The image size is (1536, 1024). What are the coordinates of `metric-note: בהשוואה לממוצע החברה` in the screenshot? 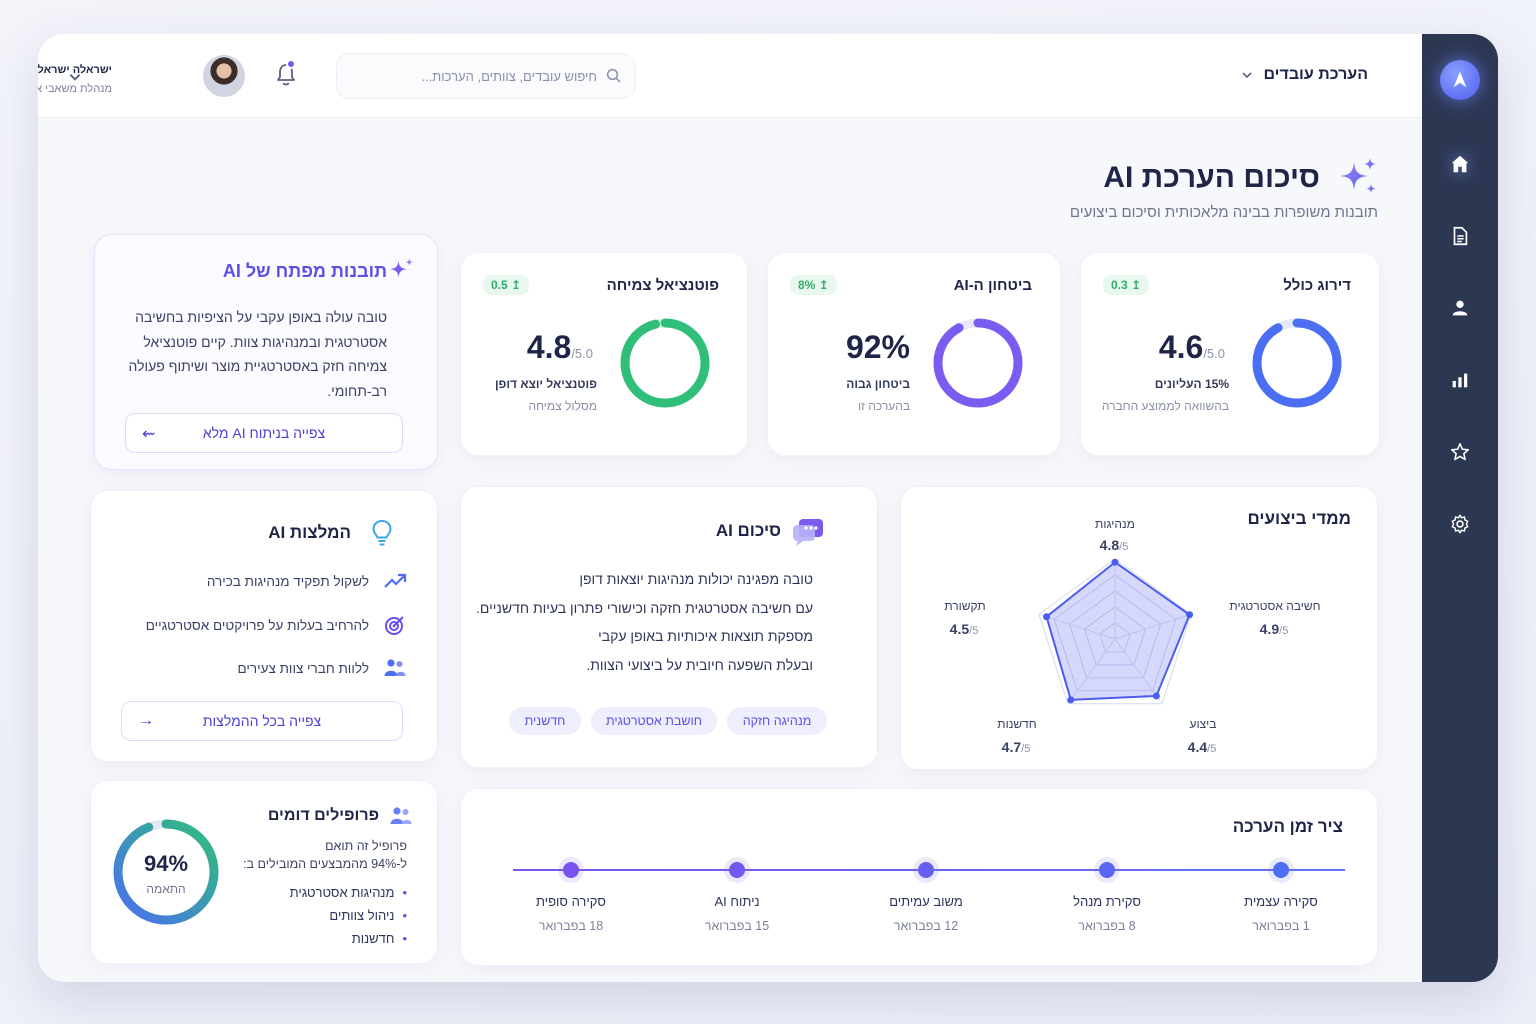 It's located at (1165, 406).